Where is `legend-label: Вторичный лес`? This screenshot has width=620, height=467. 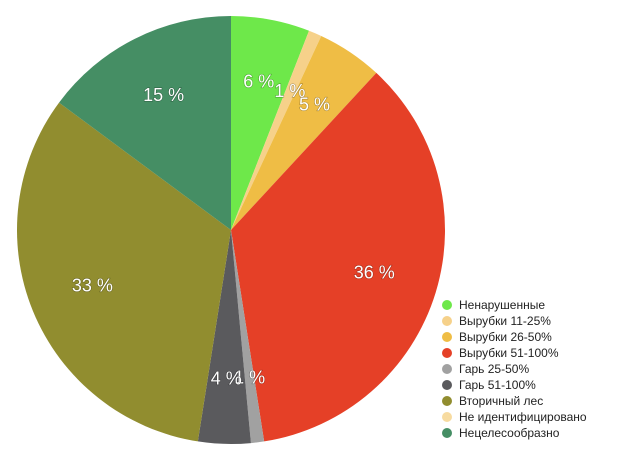 legend-label: Вторичный лес is located at coordinates (501, 401).